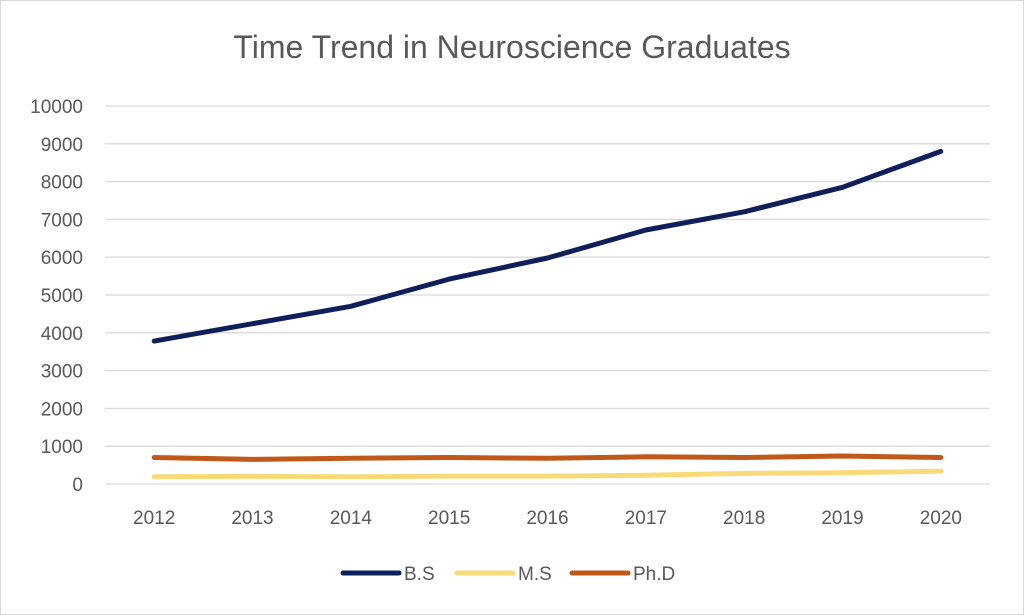  I want to click on y-tick-label: 1000, so click(62, 447).